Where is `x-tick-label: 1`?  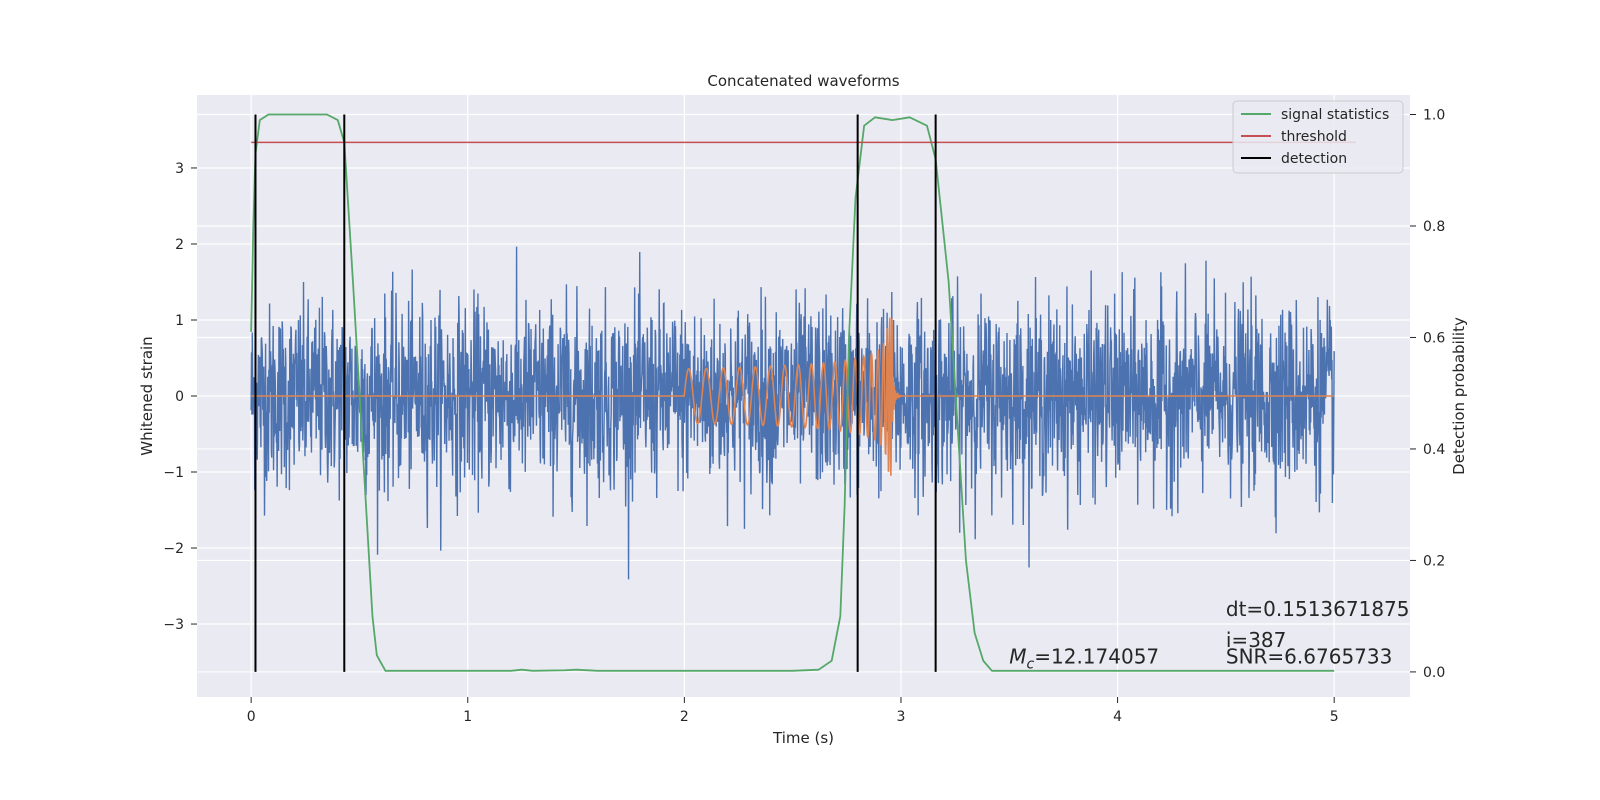
x-tick-label: 1 is located at coordinates (467, 717).